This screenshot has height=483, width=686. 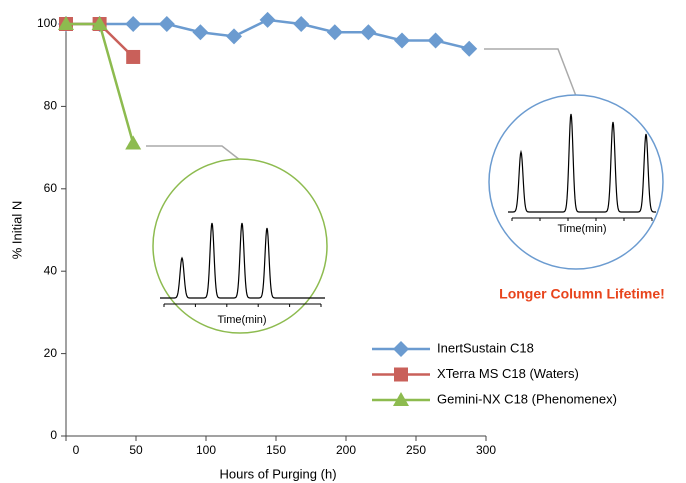 I want to click on inset-circle, so click(x=576, y=182).